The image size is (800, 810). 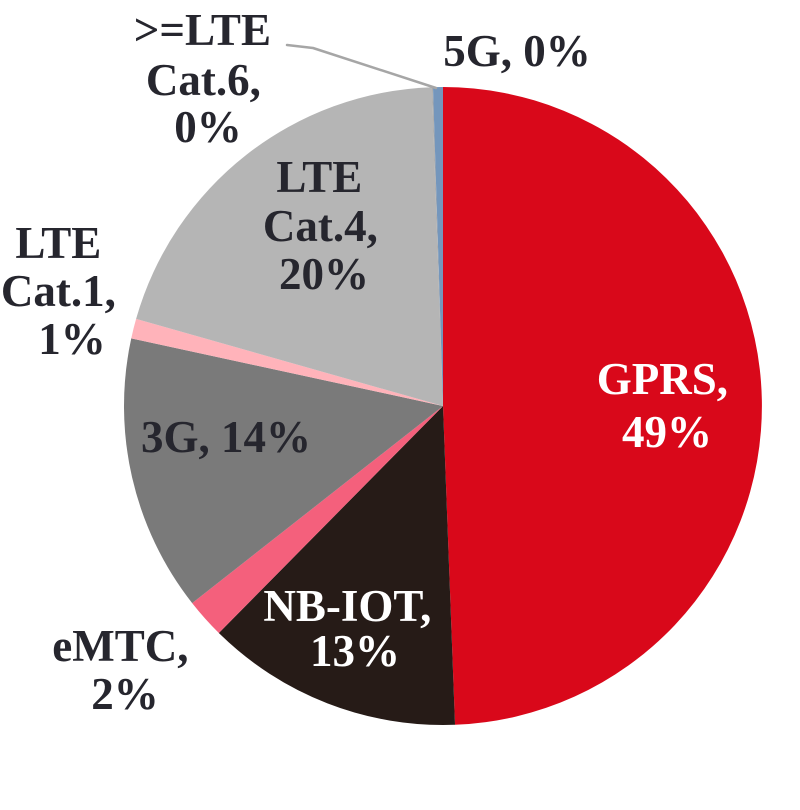 I want to click on label-line: 13%, so click(x=355, y=651).